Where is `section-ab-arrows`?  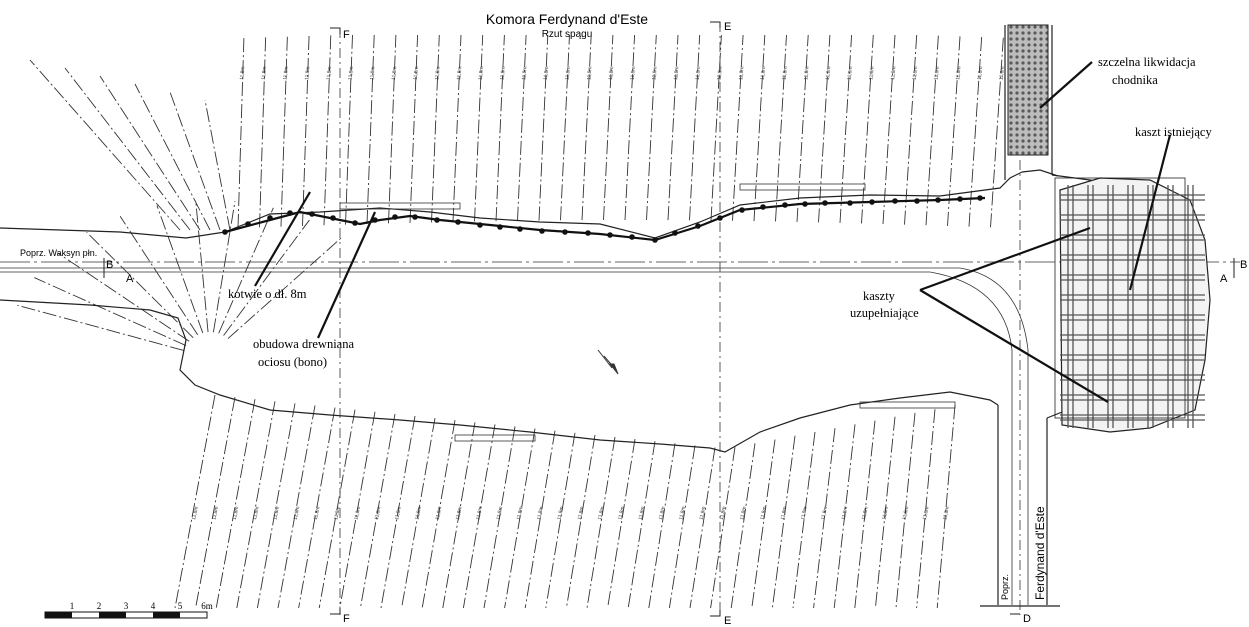
section-ab-arrows is located at coordinates (669, 268).